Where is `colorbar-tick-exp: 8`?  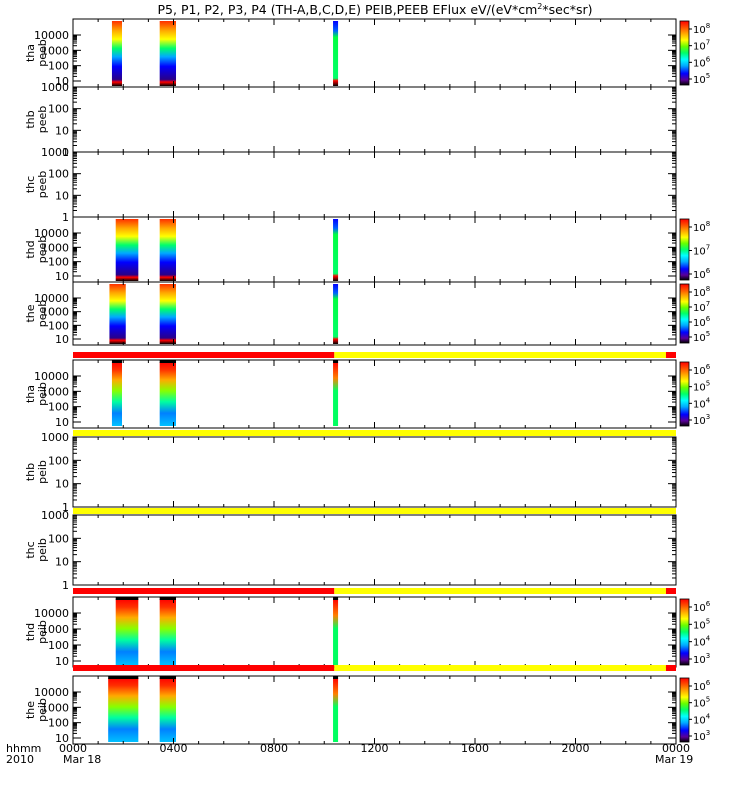 colorbar-tick-exp: 8 is located at coordinates (708, 26).